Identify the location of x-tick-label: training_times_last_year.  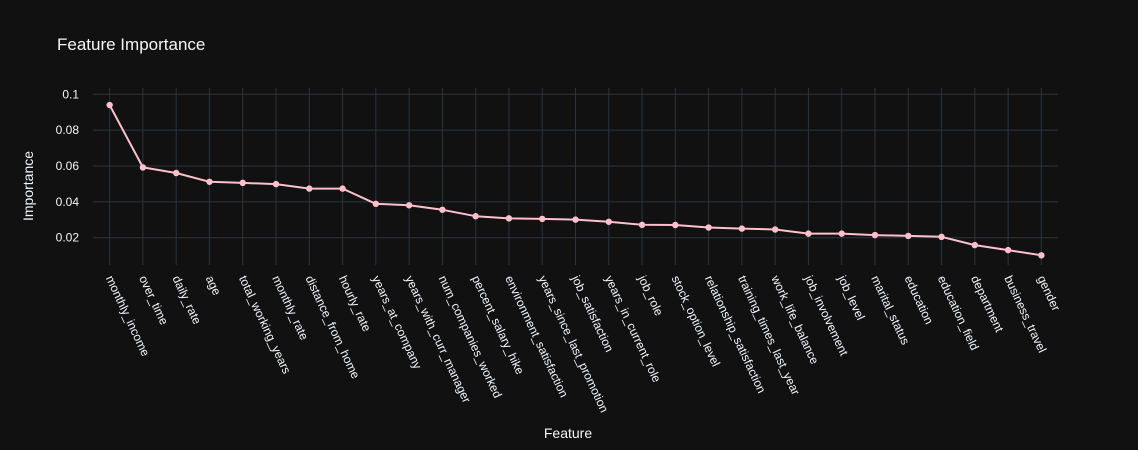
(769, 335).